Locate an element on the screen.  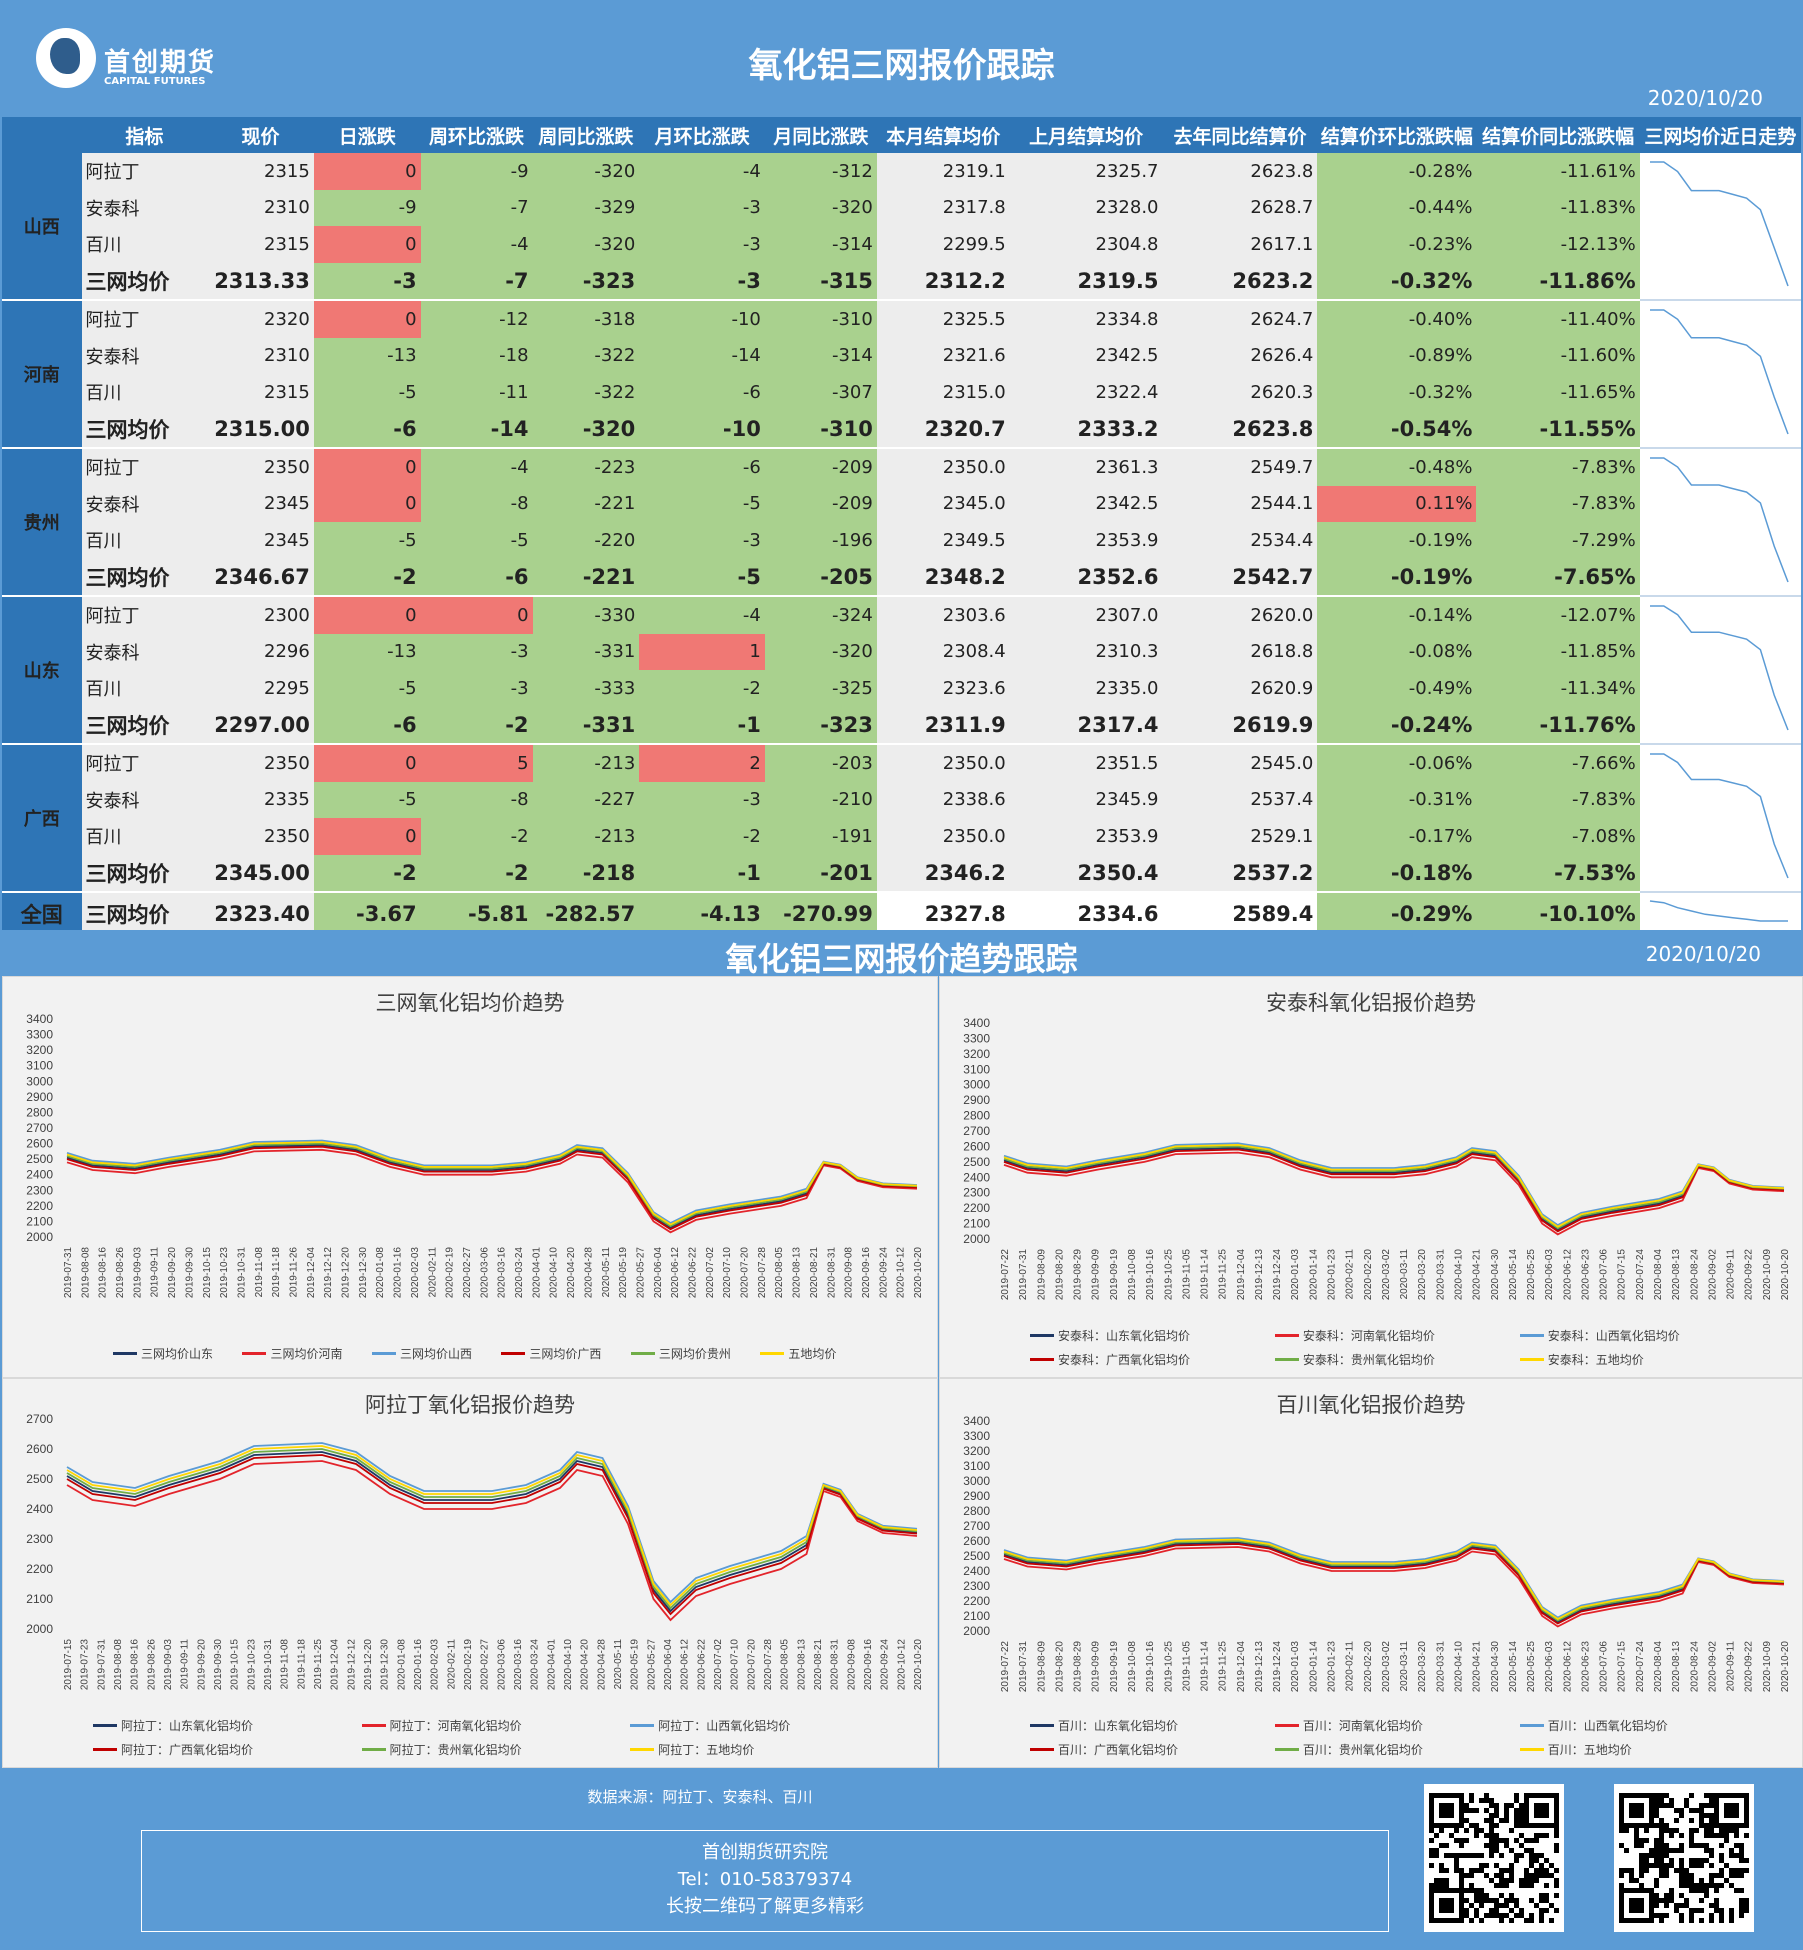
legend-label: 三网均价山西 is located at coordinates (435, 1353).